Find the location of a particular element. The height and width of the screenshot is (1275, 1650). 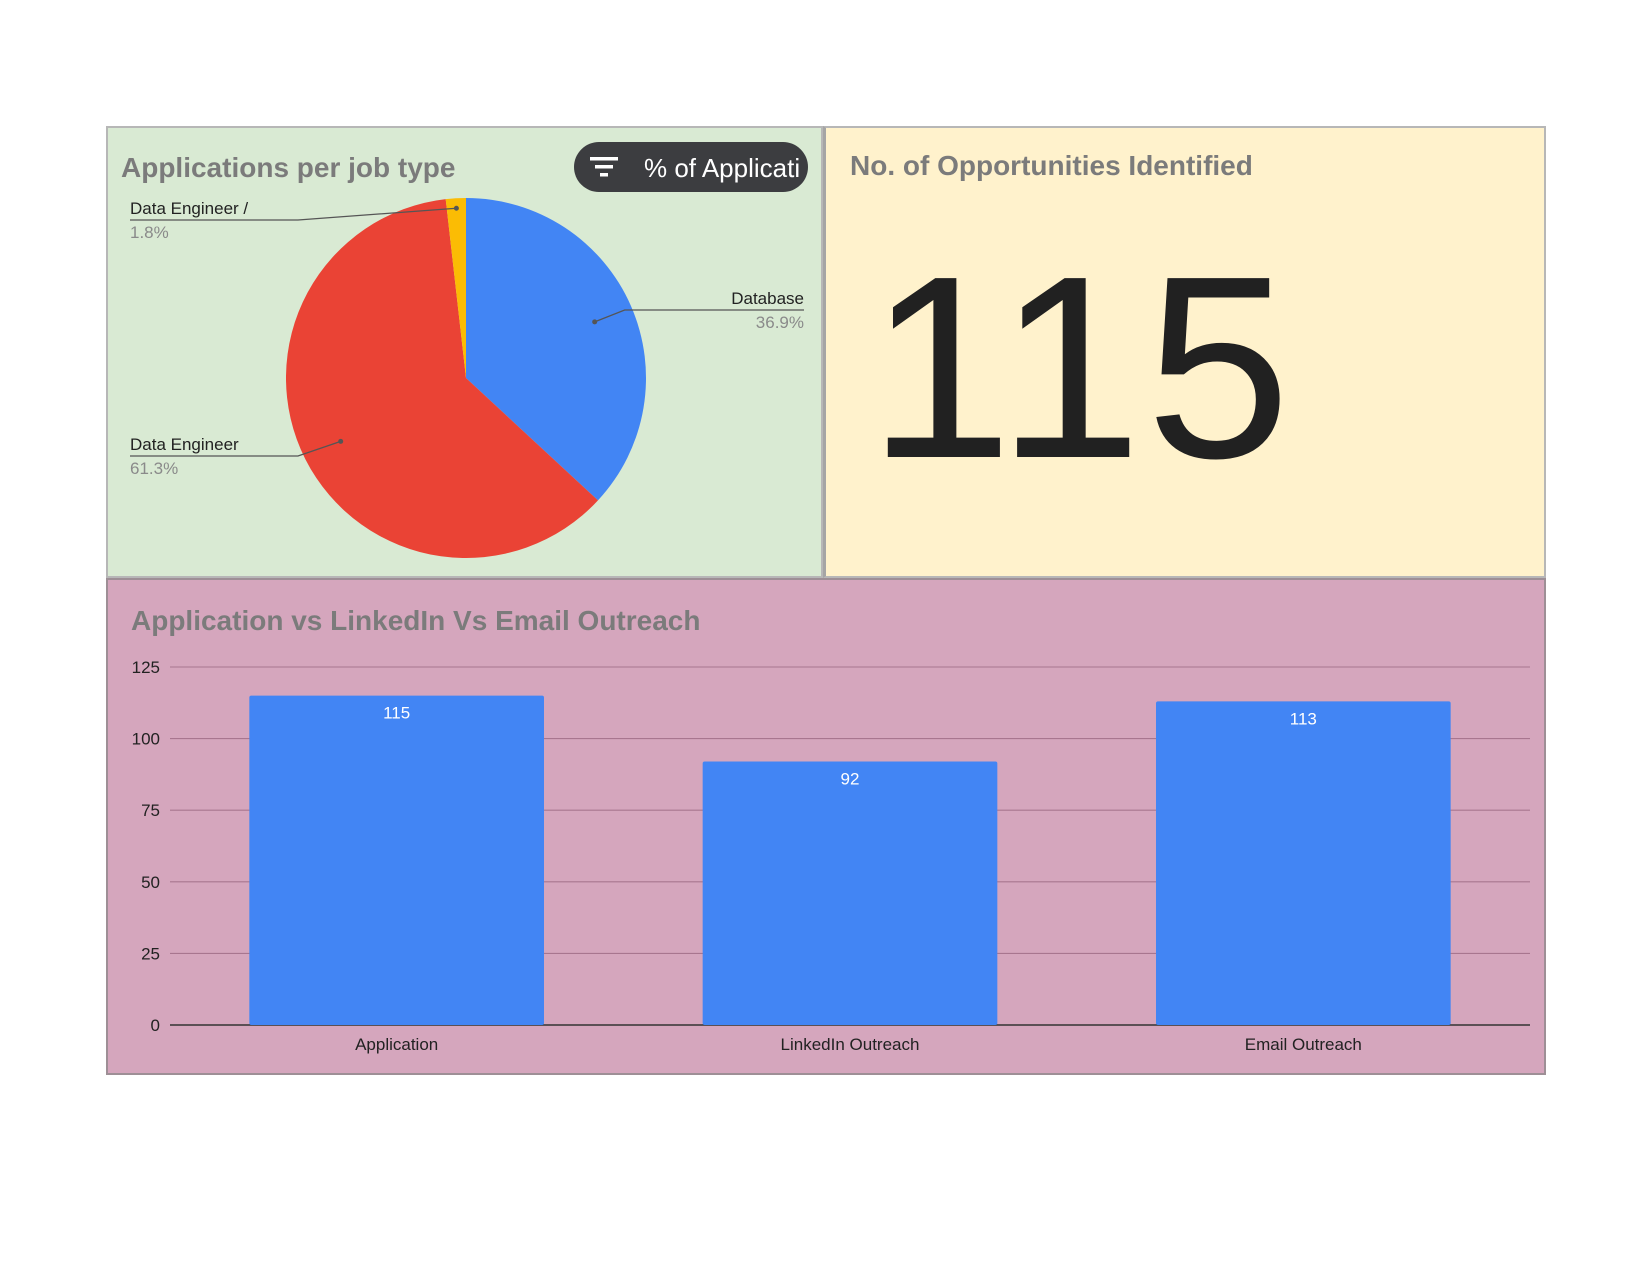

pie-chart-title: Applications per job type is located at coordinates (288, 167).